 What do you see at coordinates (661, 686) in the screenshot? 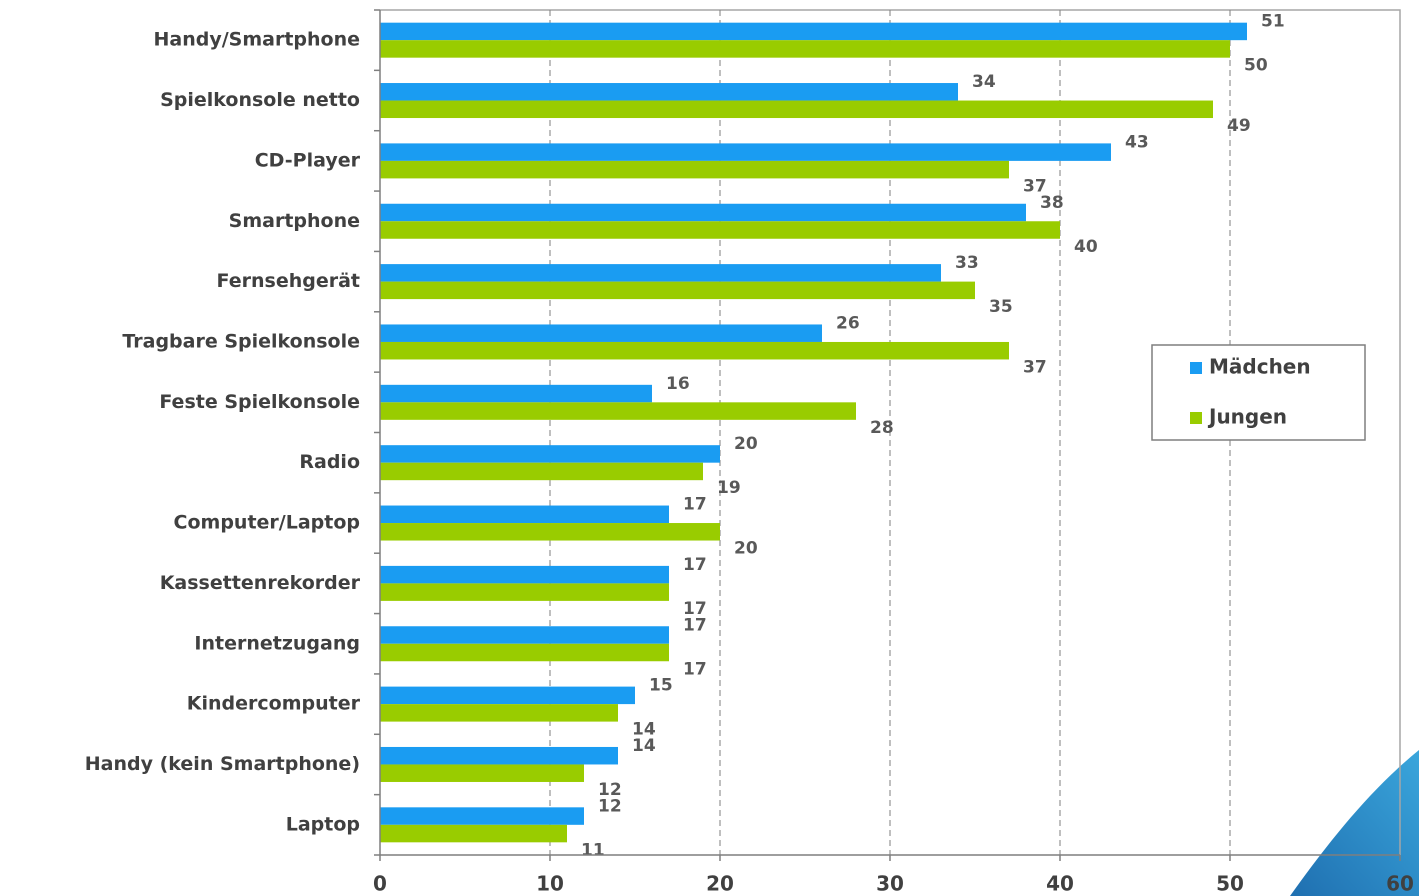
I see `value-label: 15` at bounding box center [661, 686].